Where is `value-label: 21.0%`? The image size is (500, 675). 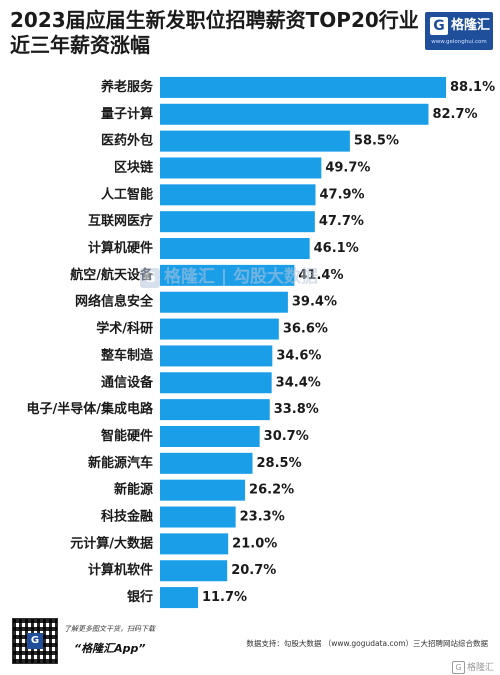 value-label: 21.0% is located at coordinates (254, 543).